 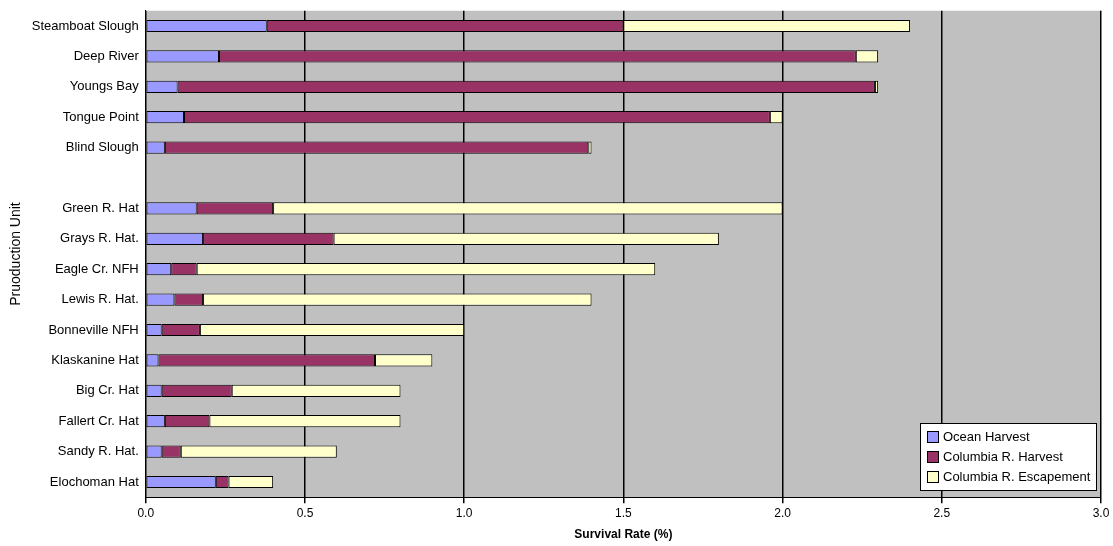 What do you see at coordinates (305, 512) in the screenshot?
I see `x-tick-label: 0.5` at bounding box center [305, 512].